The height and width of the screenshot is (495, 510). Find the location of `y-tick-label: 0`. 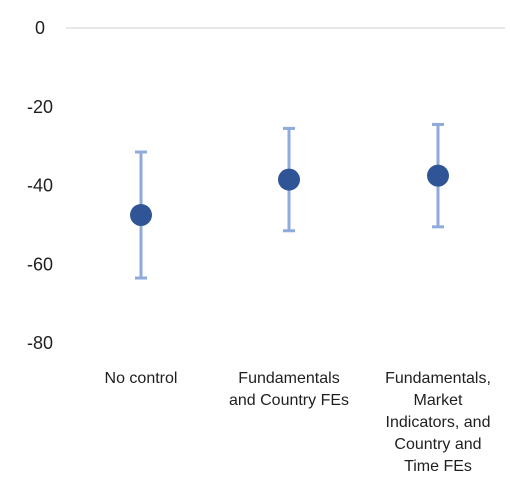

y-tick-label: 0 is located at coordinates (40, 28).